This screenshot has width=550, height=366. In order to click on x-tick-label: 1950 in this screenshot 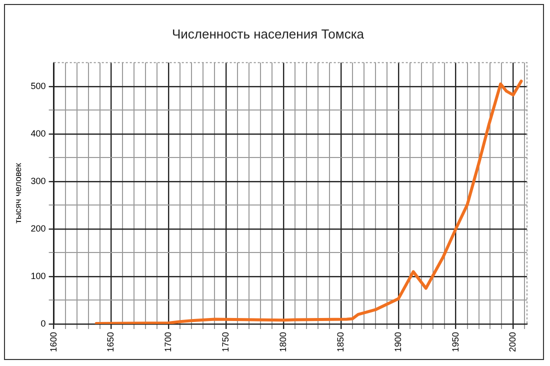, I will do `click(455, 342)`.